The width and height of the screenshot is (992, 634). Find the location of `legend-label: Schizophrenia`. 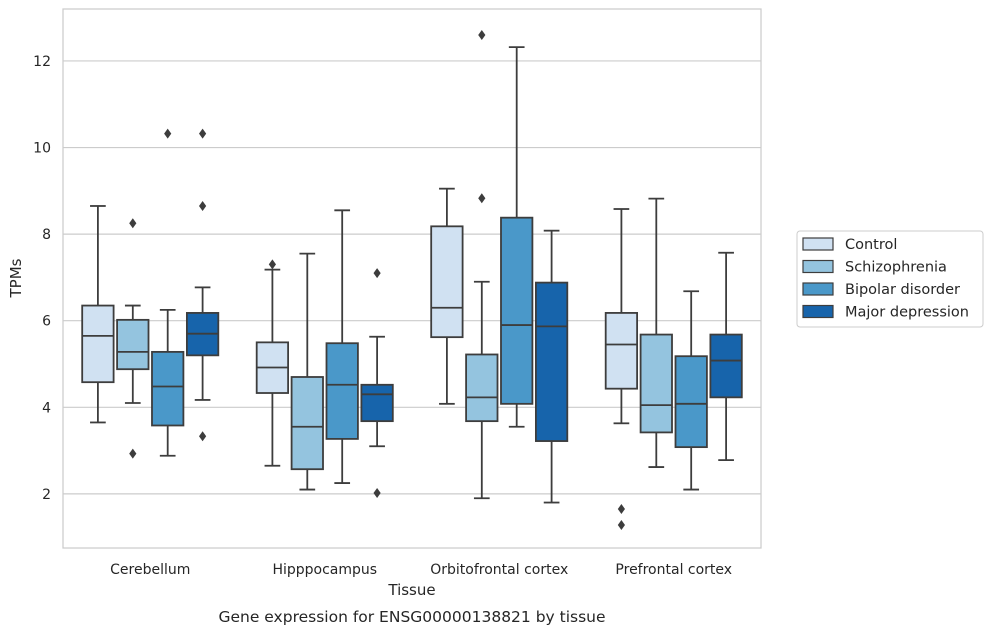

legend-label: Schizophrenia is located at coordinates (896, 268).